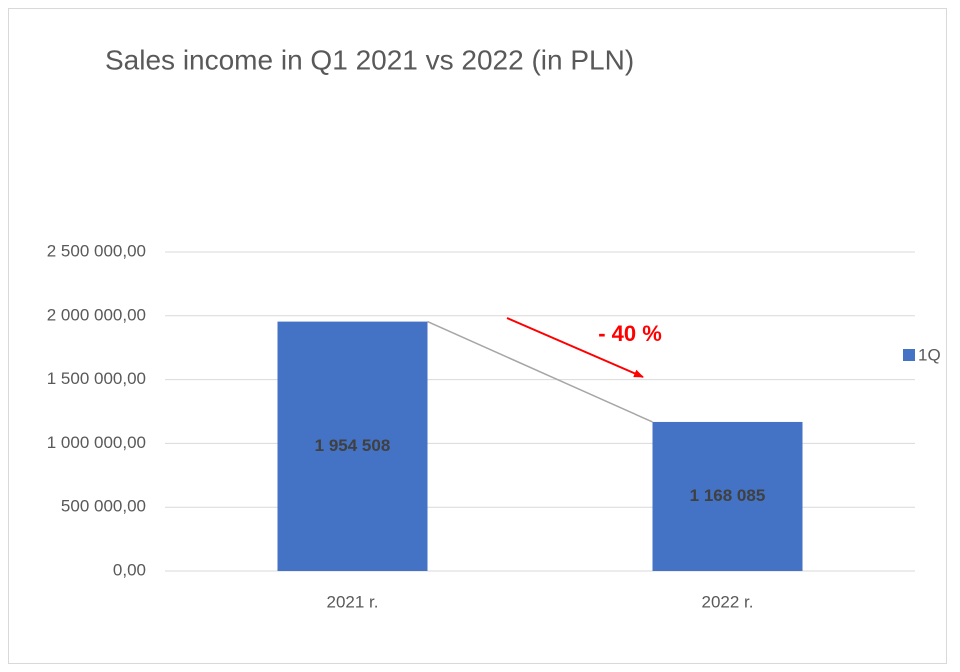 The width and height of the screenshot is (960, 672). I want to click on chart-title: Sales income in Q1 2021 vs 2022 (in PLN), so click(369, 59).